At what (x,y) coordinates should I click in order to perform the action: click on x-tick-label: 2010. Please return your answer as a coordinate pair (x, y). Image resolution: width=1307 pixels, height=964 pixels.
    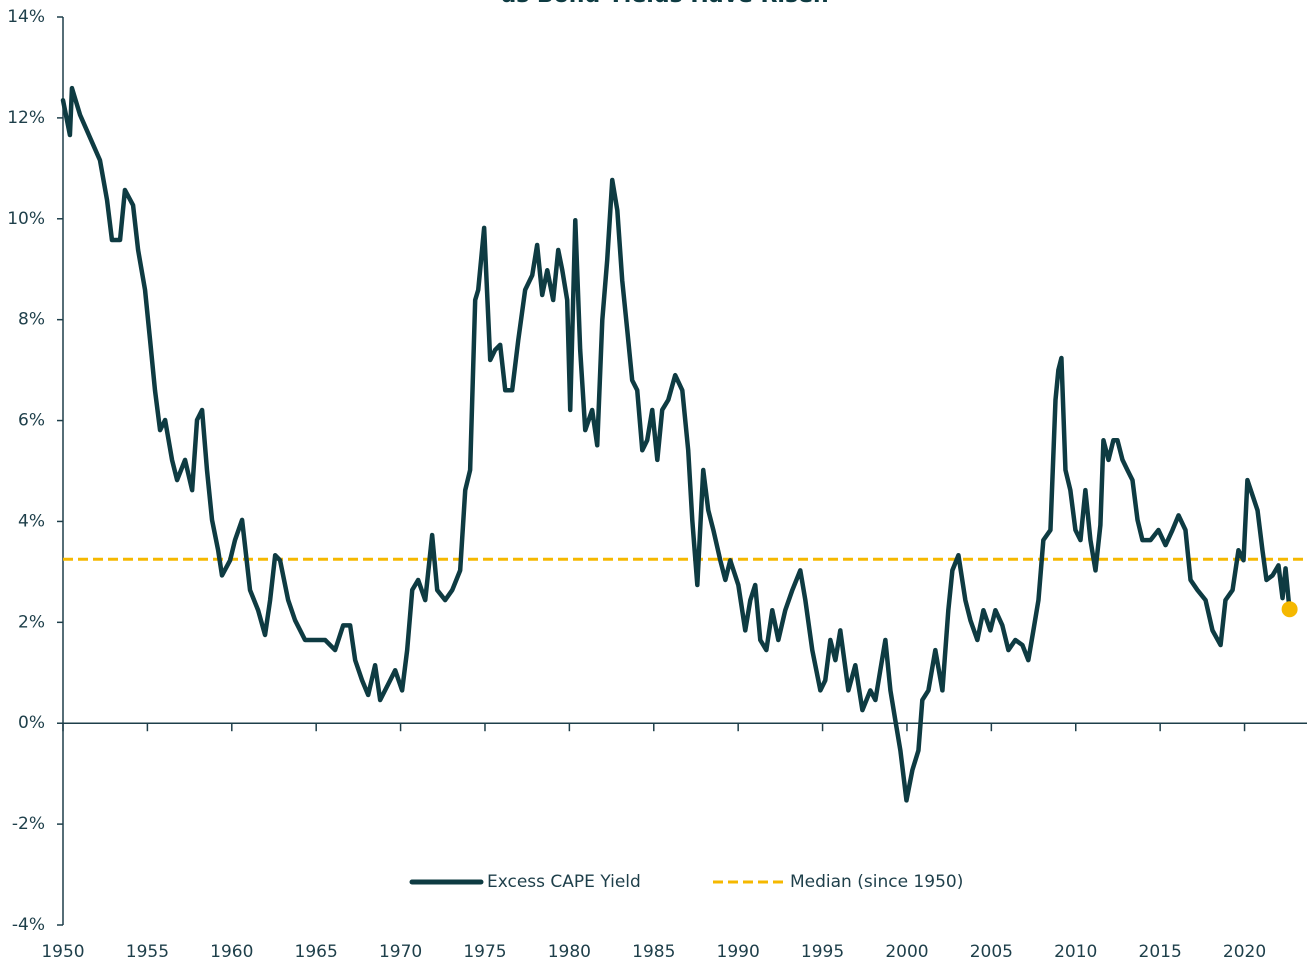
    Looking at the image, I should click on (1075, 952).